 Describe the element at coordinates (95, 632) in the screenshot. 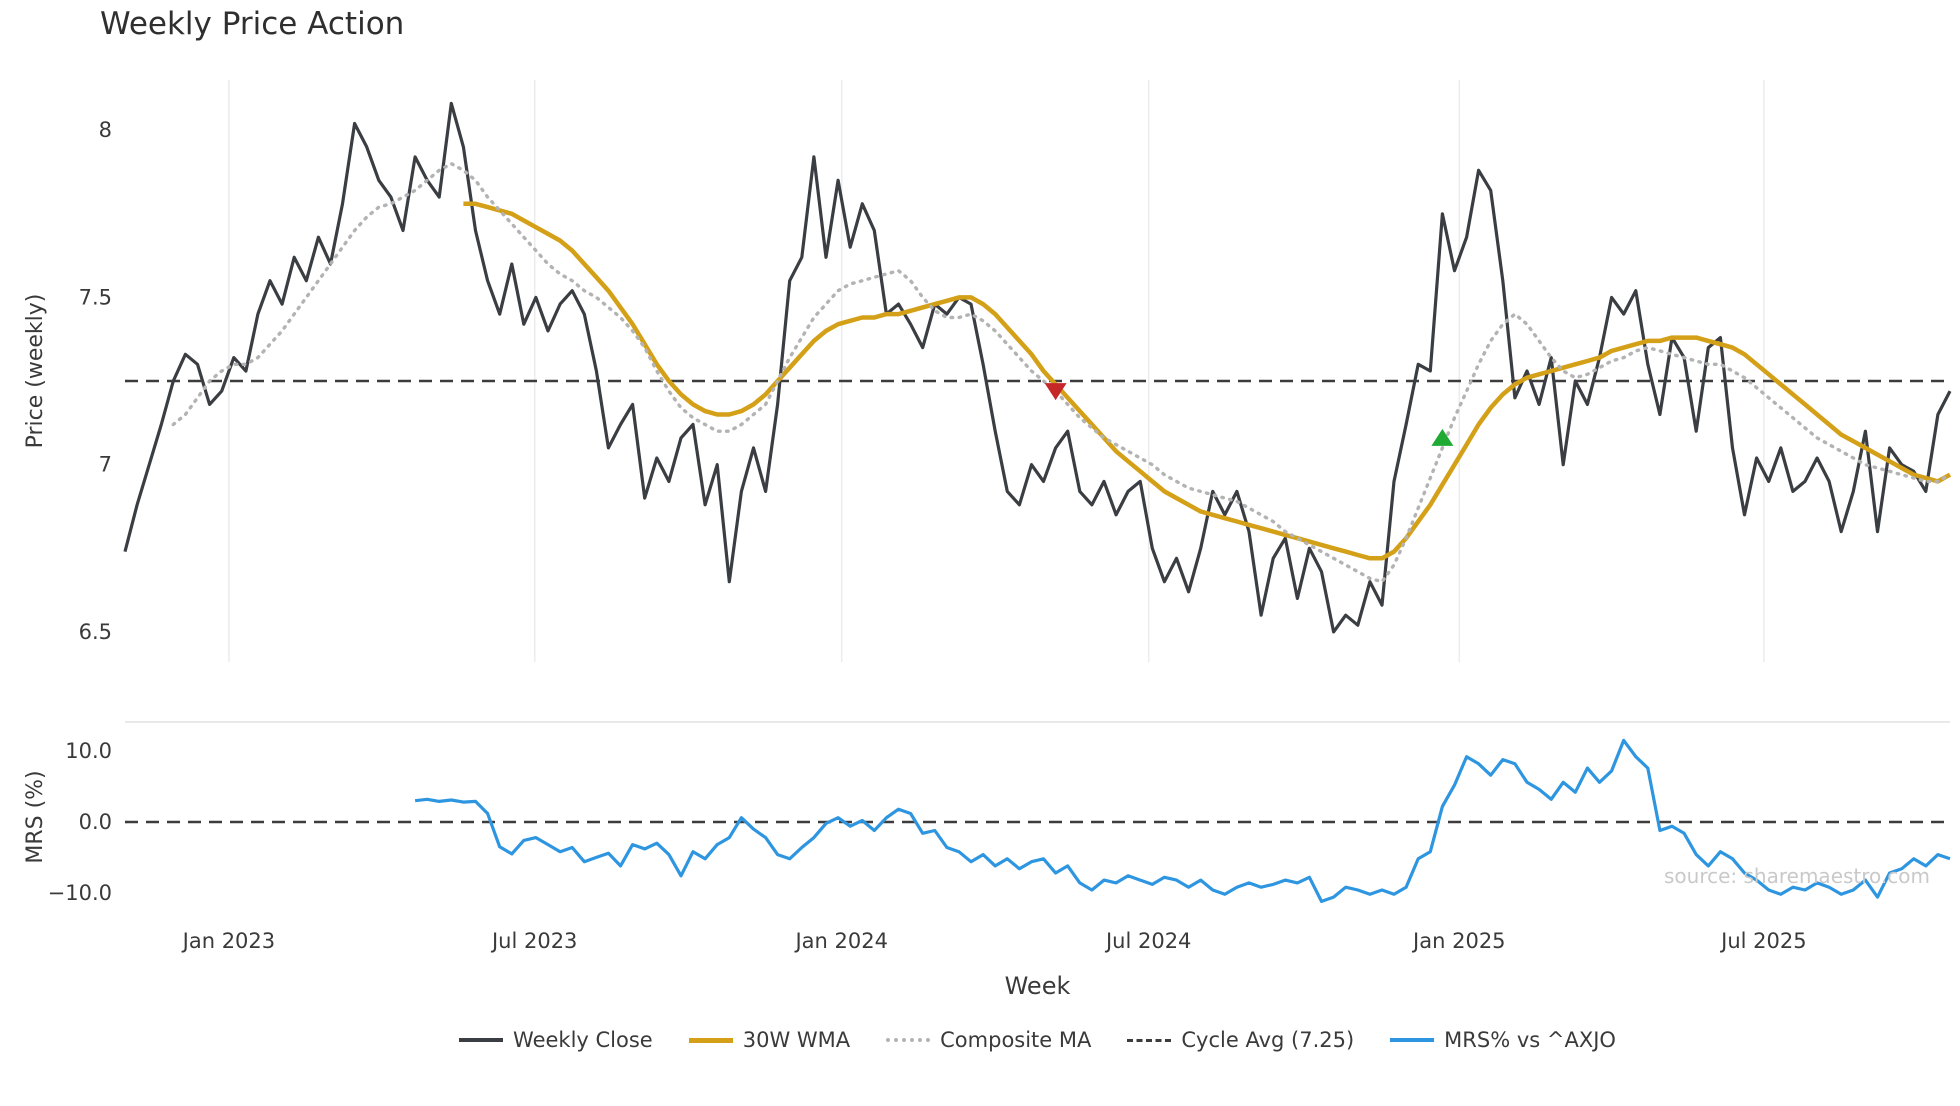

I see `svg-text: 6.5` at that location.